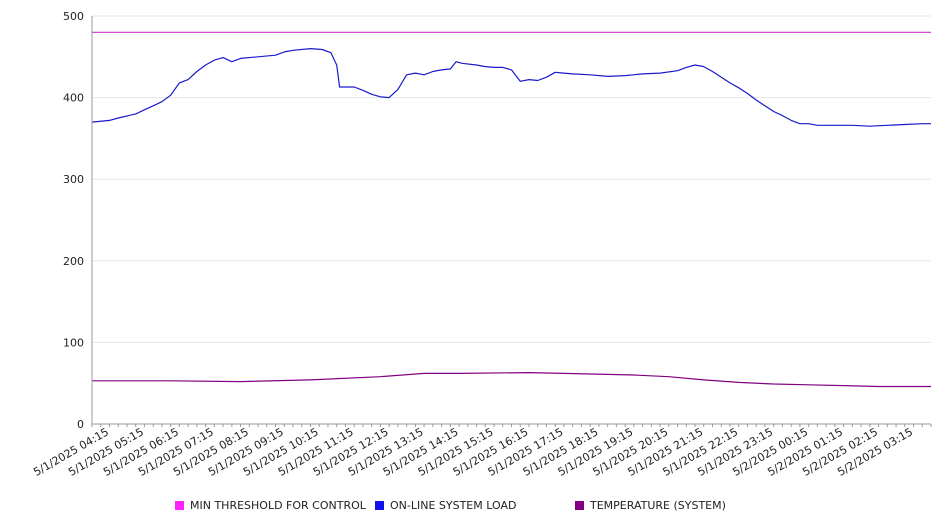 The image size is (946, 526). What do you see at coordinates (73, 179) in the screenshot?
I see `y-tick-label: 300` at bounding box center [73, 179].